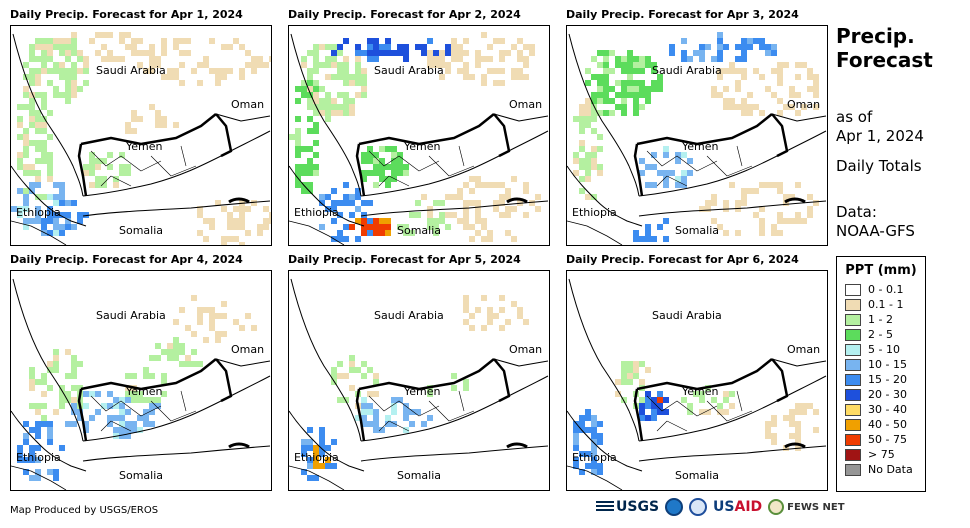  I want to click on usgs-wave-icon, so click(605, 507).